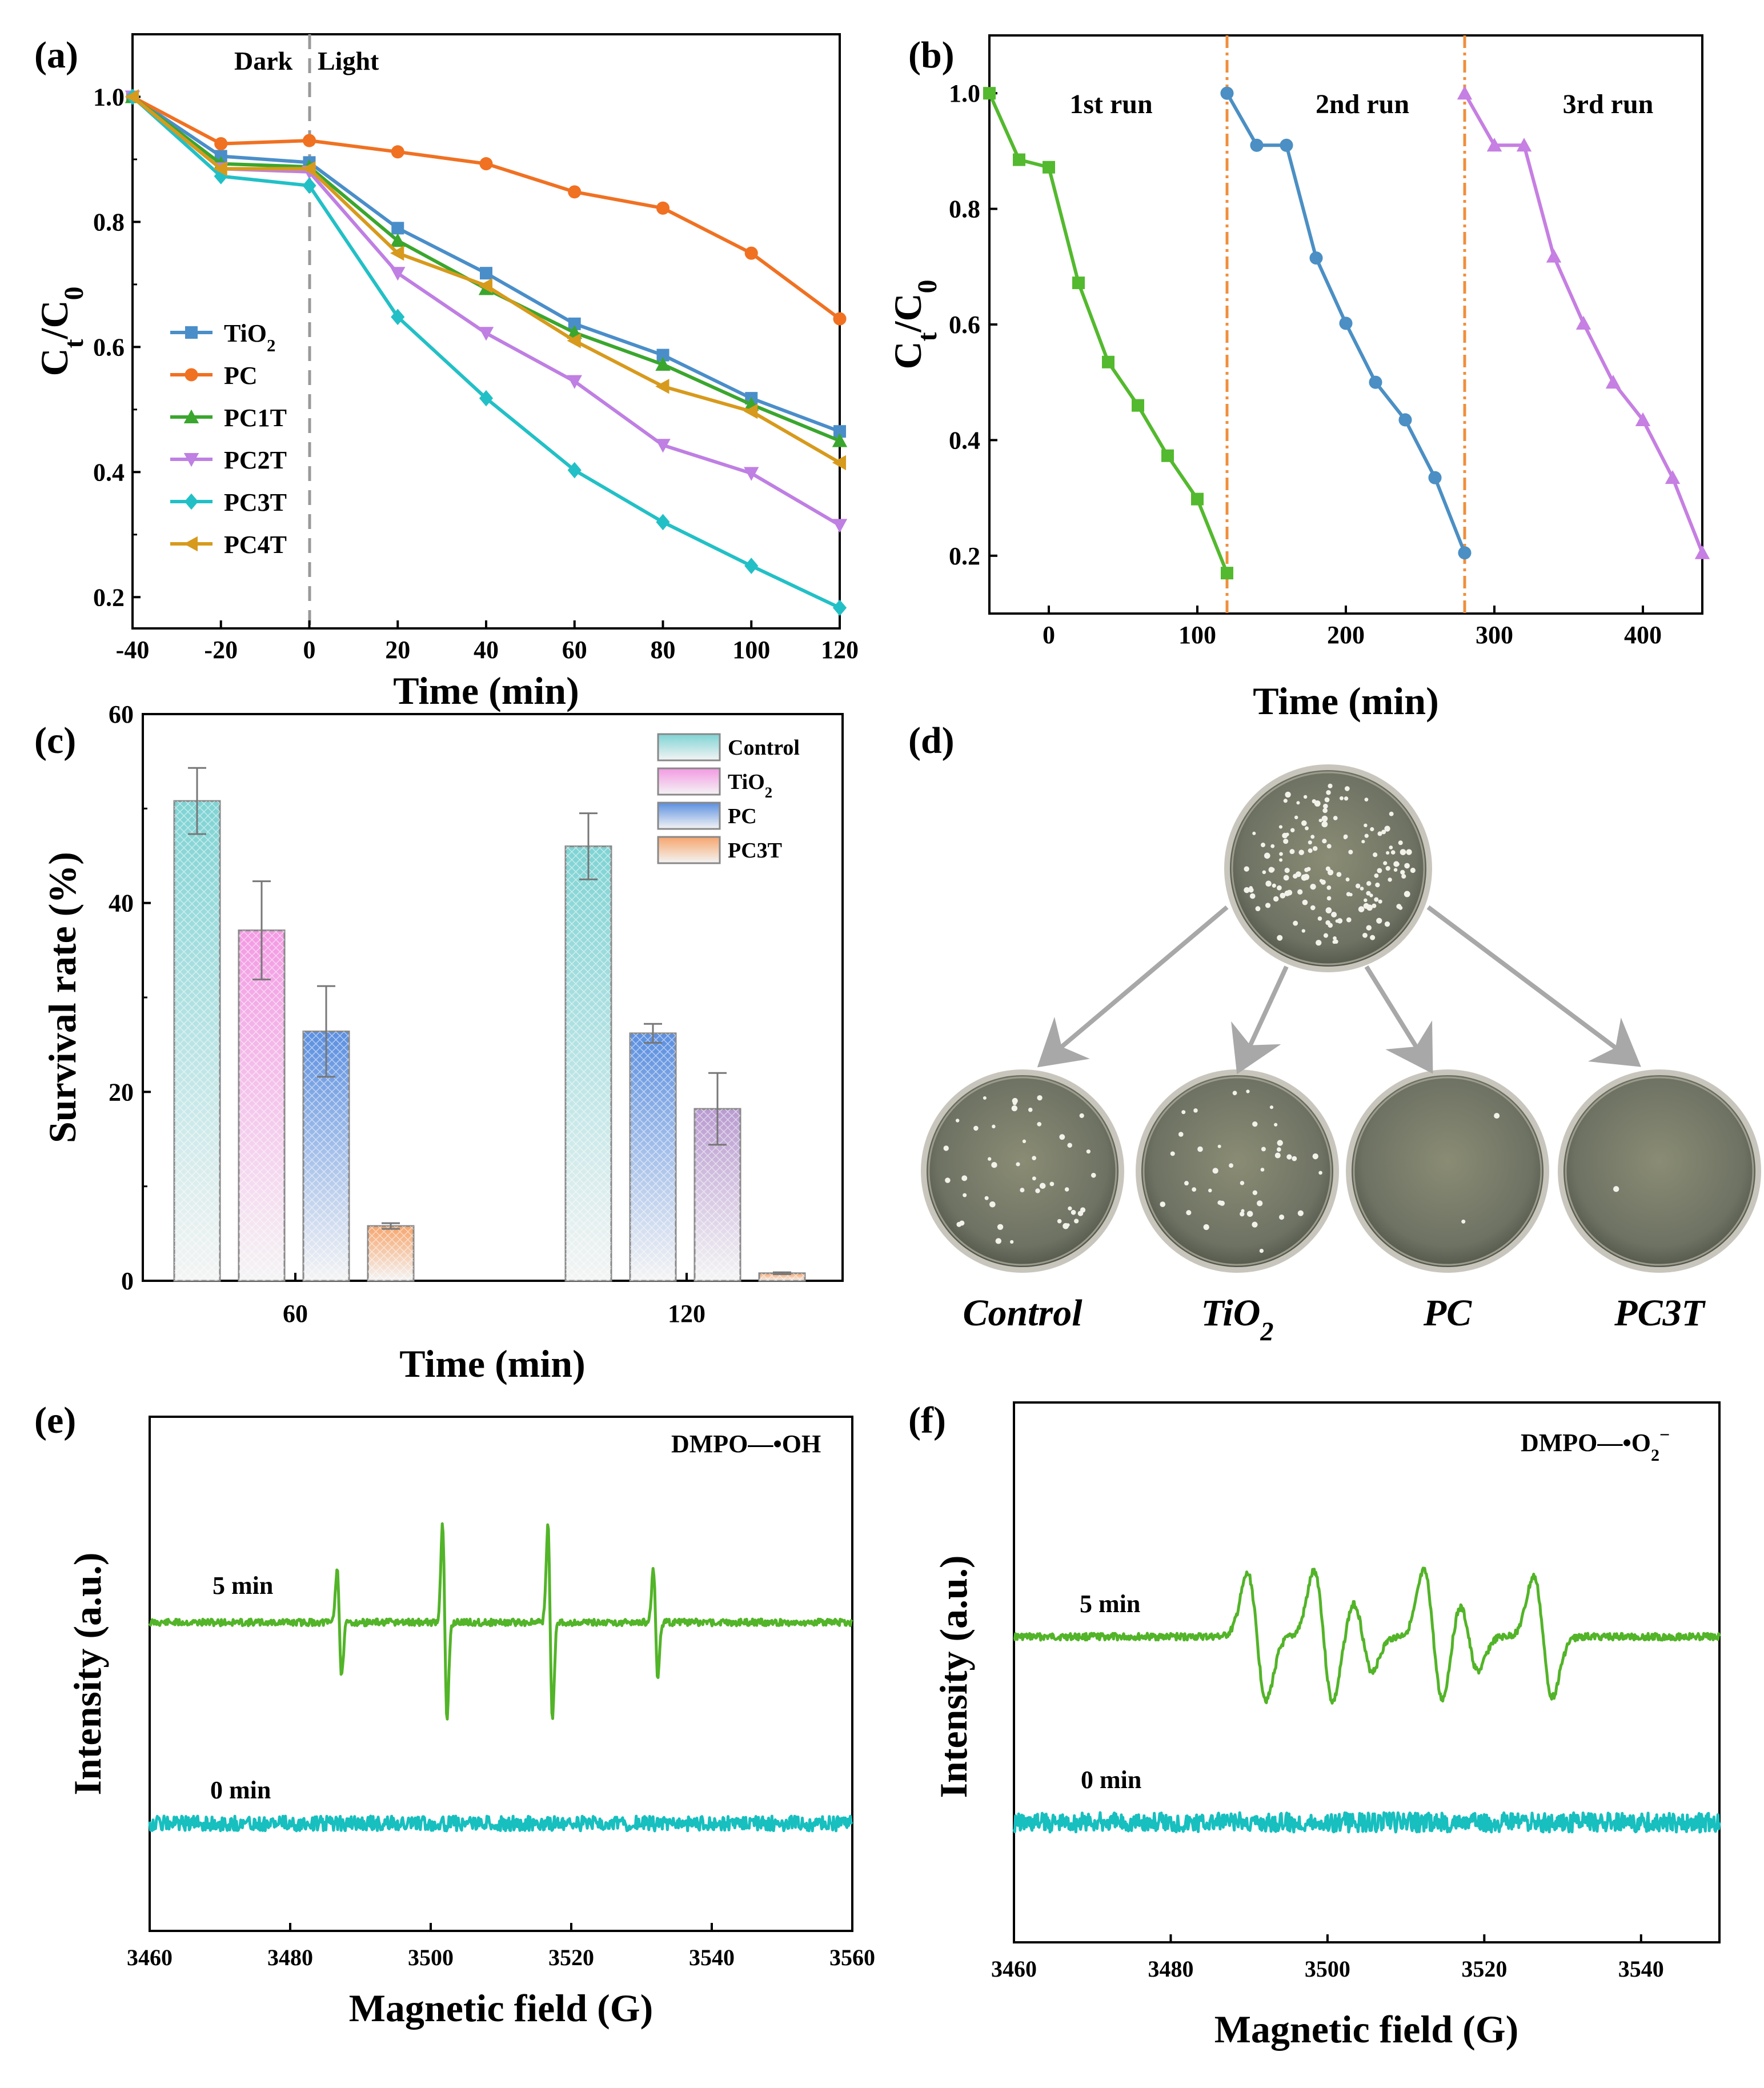  I want to click on panel-b-y-axis-title: Ct/C0, so click(915, 324).